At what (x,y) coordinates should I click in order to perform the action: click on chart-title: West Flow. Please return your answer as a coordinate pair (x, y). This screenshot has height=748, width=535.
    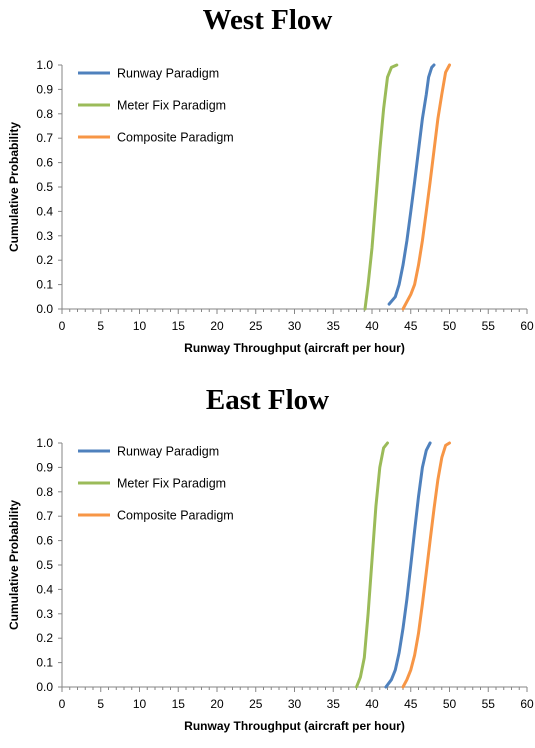
    Looking at the image, I should click on (267, 20).